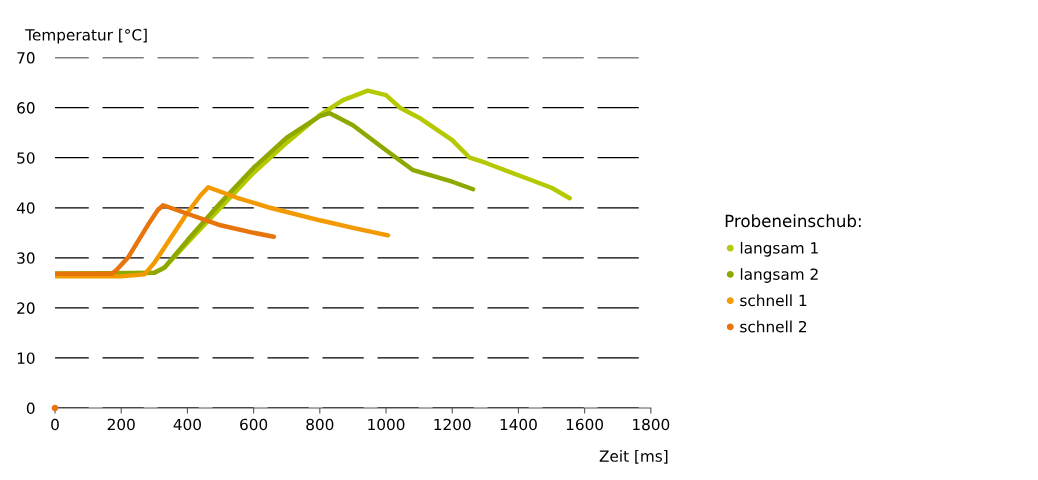 The height and width of the screenshot is (480, 1038). Describe the element at coordinates (26, 158) in the screenshot. I see `y-tick-label: 50` at that location.